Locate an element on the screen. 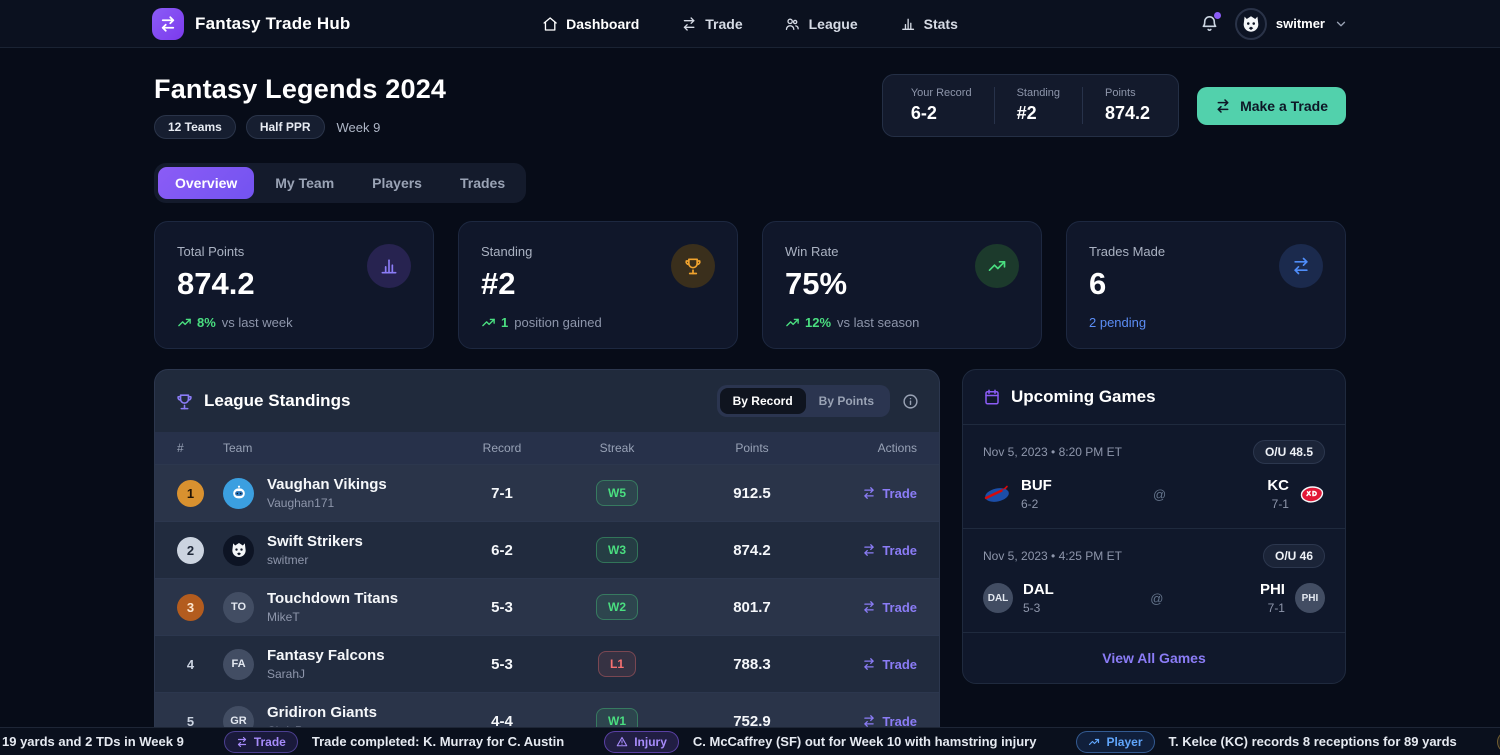  home-team-record: 7-1 is located at coordinates (1276, 608).